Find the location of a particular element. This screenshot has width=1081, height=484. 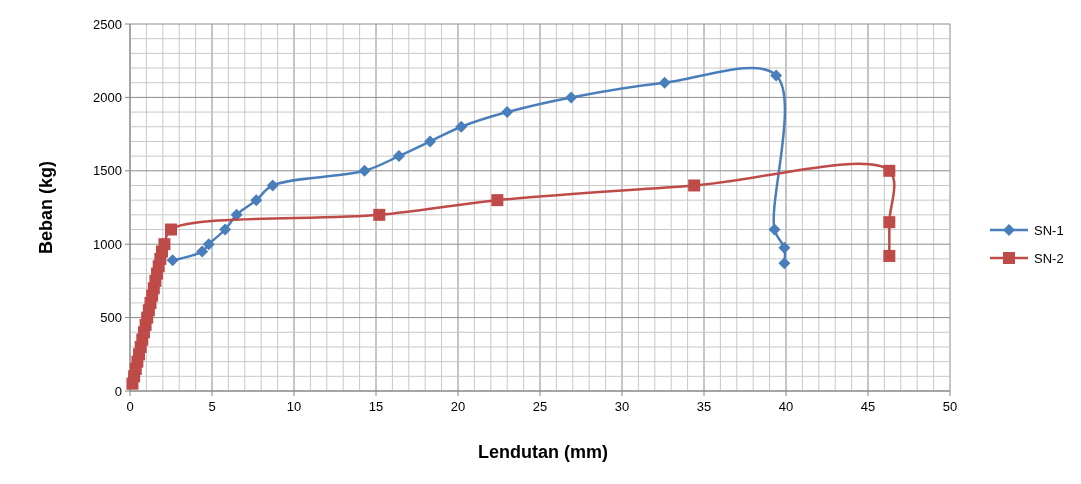

legend-label: SN-1 is located at coordinates (1049, 230).